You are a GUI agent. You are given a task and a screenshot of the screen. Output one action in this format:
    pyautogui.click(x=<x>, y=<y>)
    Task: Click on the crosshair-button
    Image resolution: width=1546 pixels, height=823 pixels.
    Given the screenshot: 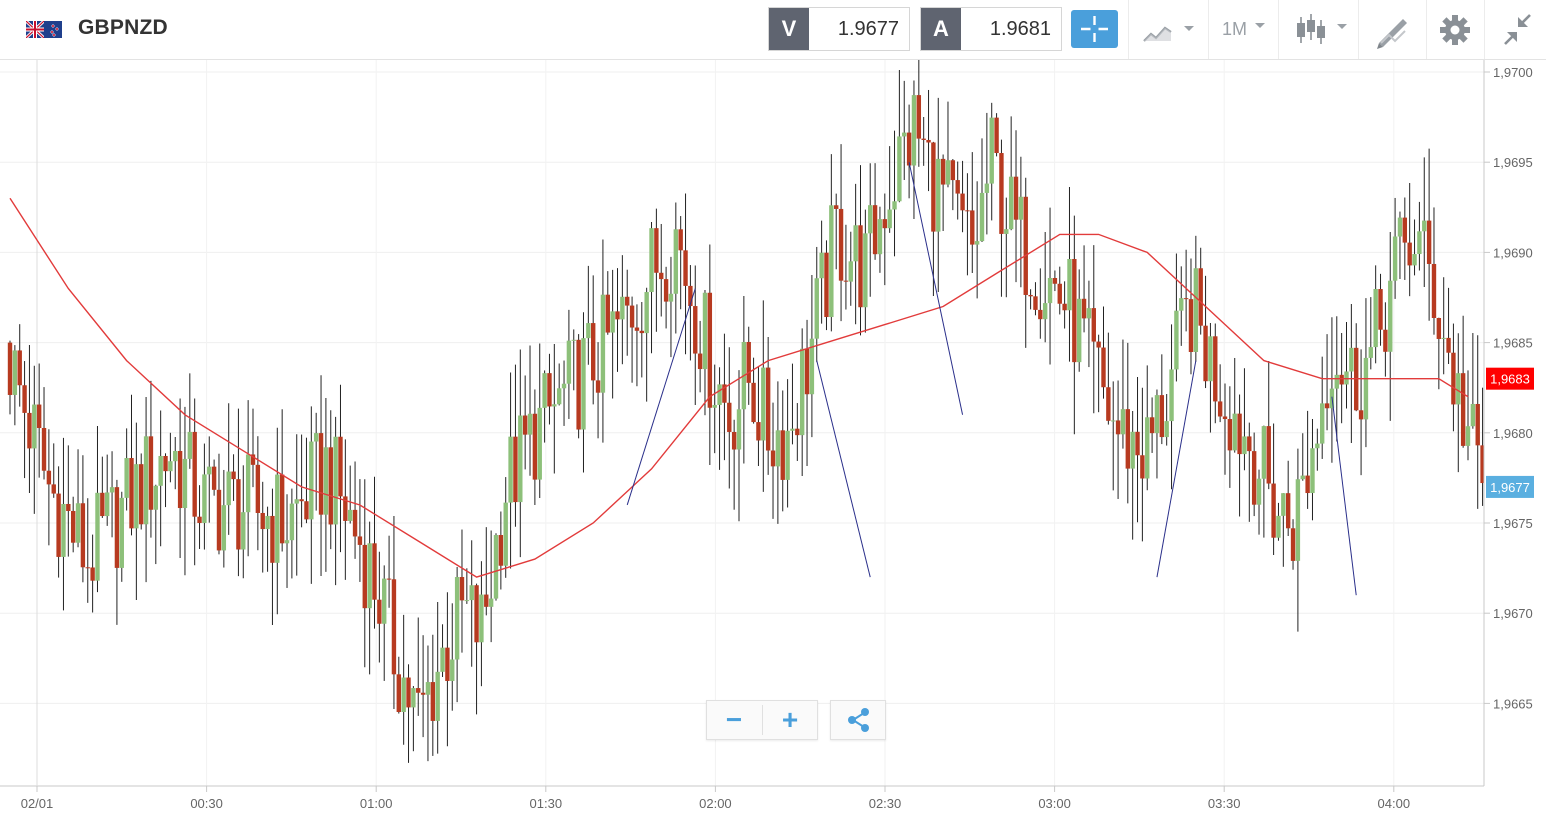 What is the action you would take?
    pyautogui.click(x=1094, y=29)
    